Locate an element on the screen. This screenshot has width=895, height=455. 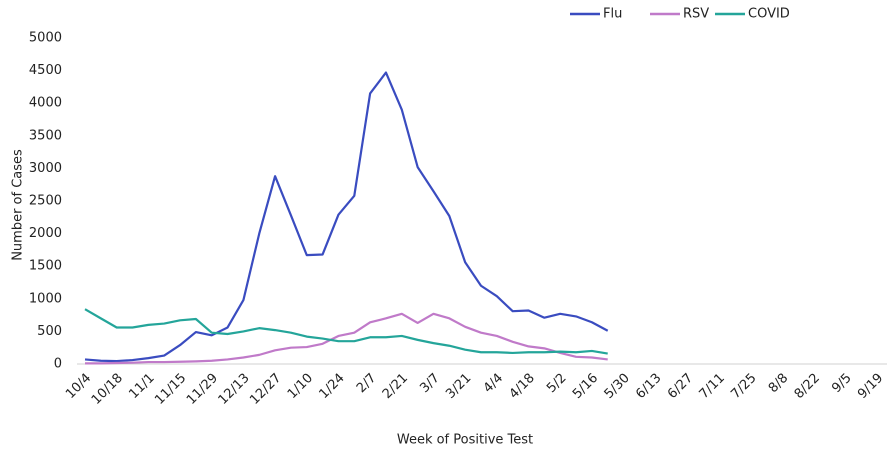
x-tick-label: 8/8 is located at coordinates (778, 383).